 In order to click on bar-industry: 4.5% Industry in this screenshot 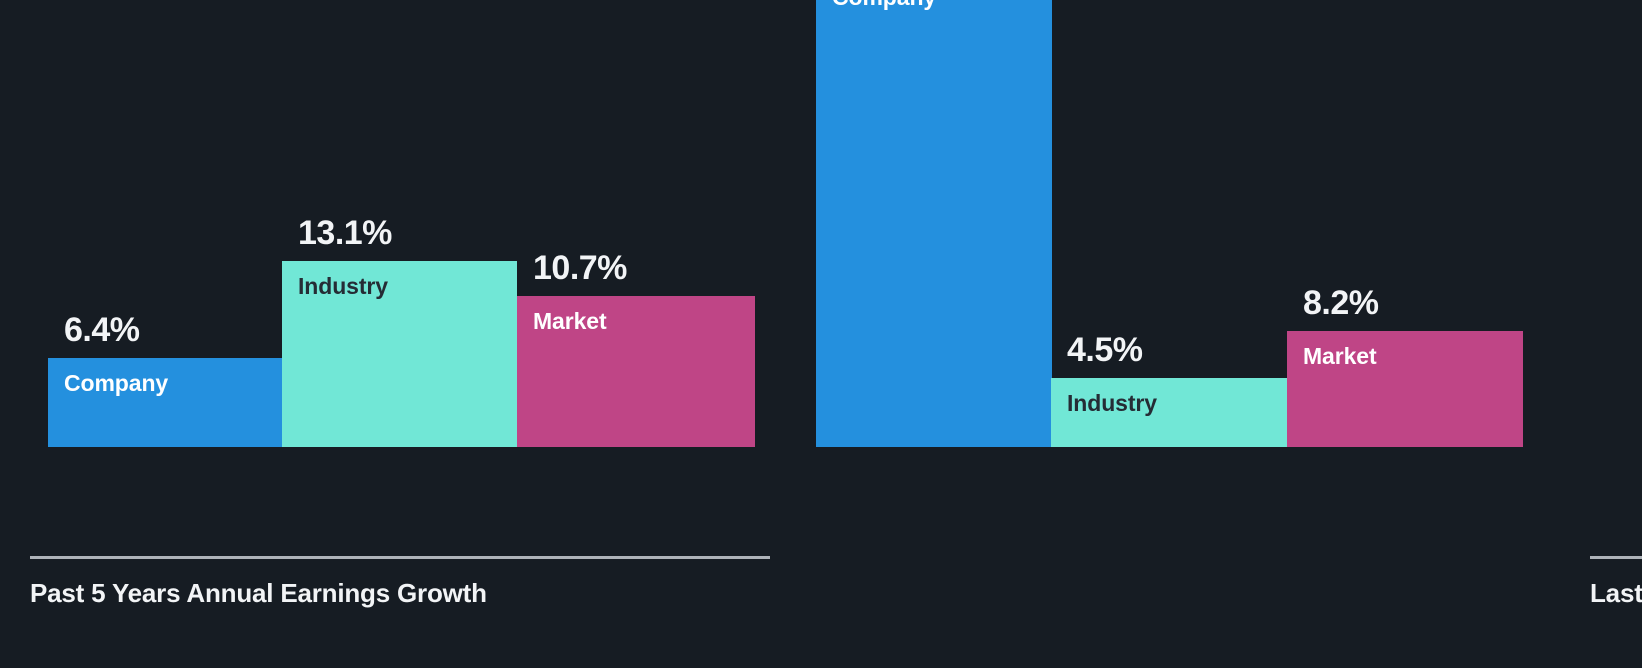, I will do `click(1169, 389)`.